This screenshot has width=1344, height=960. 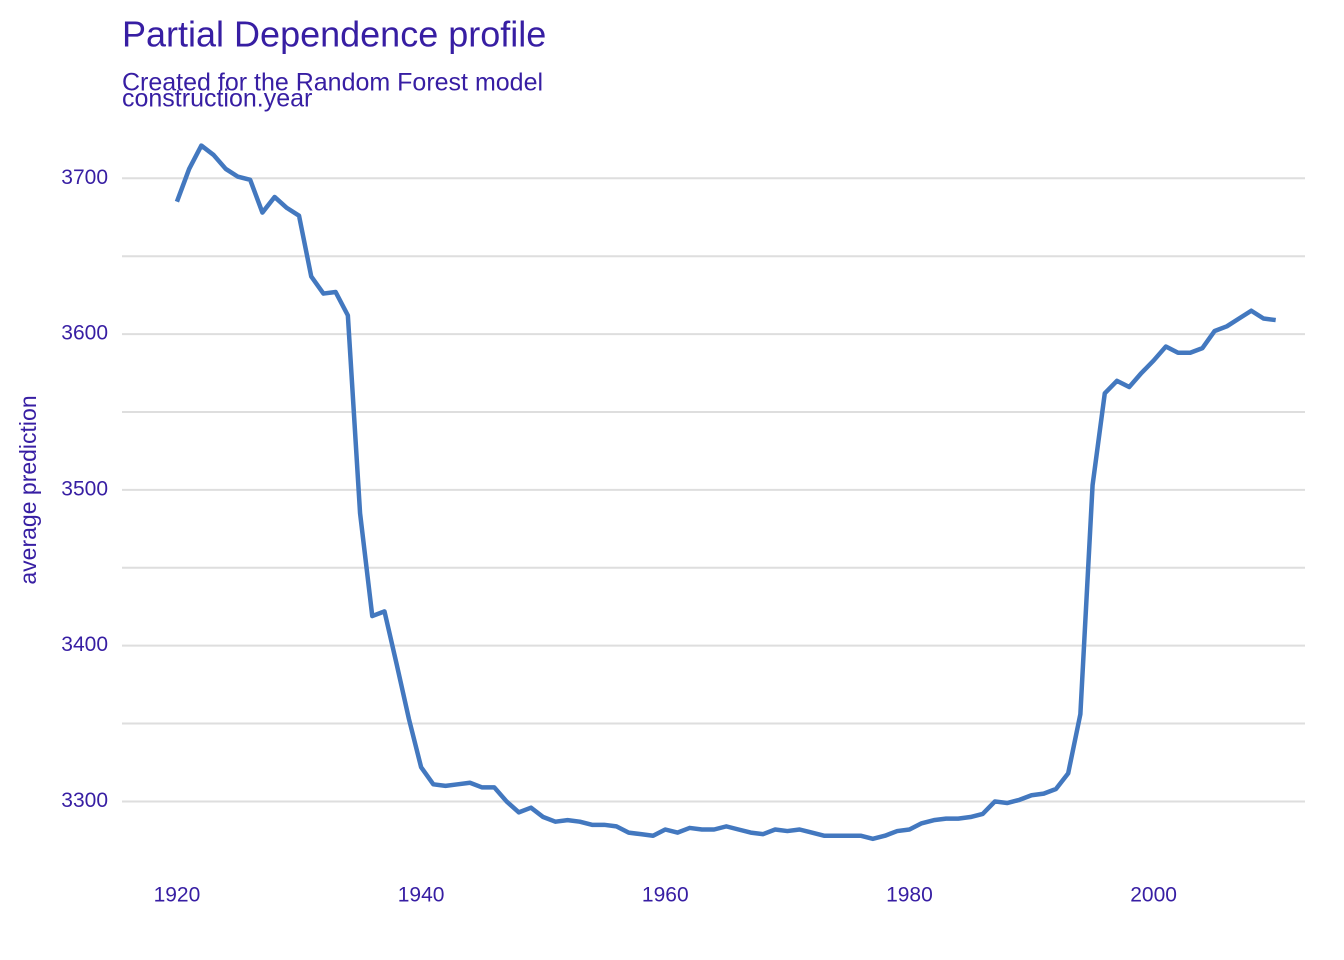 What do you see at coordinates (334, 34) in the screenshot?
I see `chart-title: Partial Dependence profile` at bounding box center [334, 34].